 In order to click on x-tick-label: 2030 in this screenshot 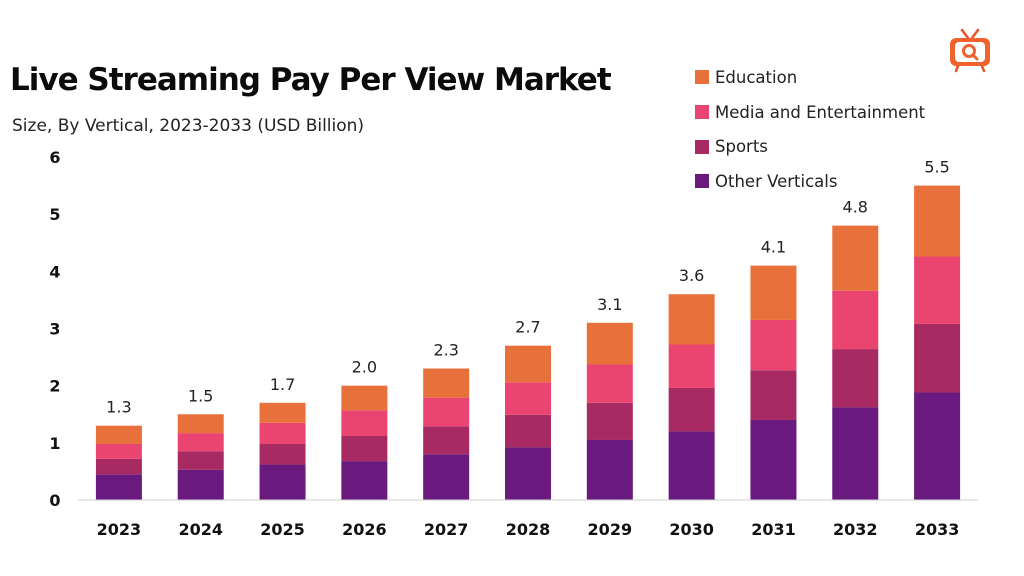, I will do `click(691, 529)`.